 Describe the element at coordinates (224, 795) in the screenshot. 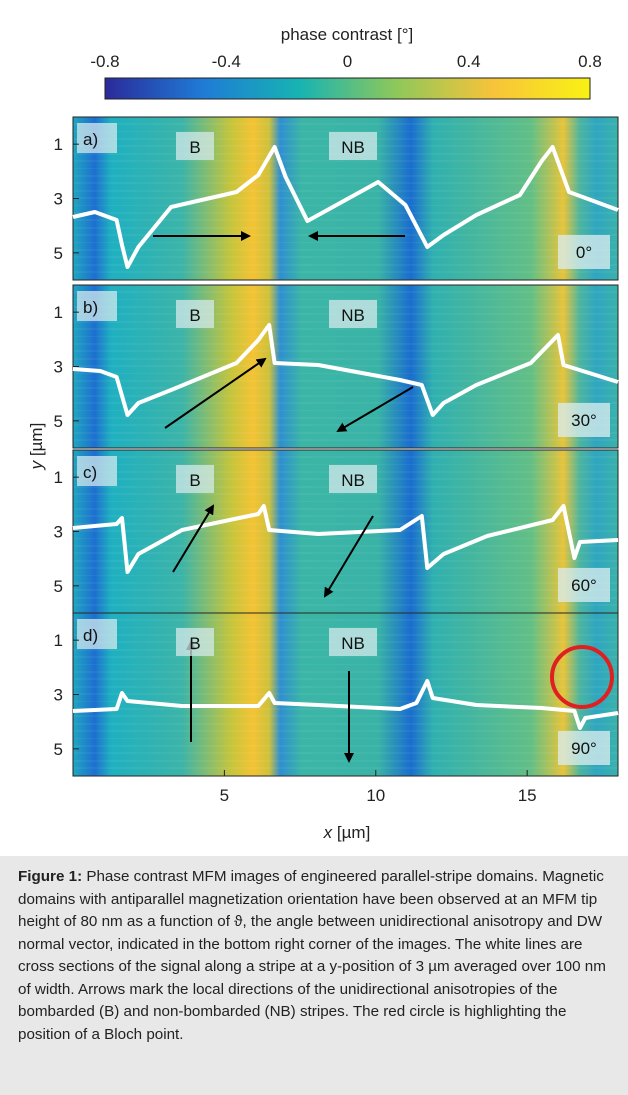

I see `x-tick-label: 5` at that location.